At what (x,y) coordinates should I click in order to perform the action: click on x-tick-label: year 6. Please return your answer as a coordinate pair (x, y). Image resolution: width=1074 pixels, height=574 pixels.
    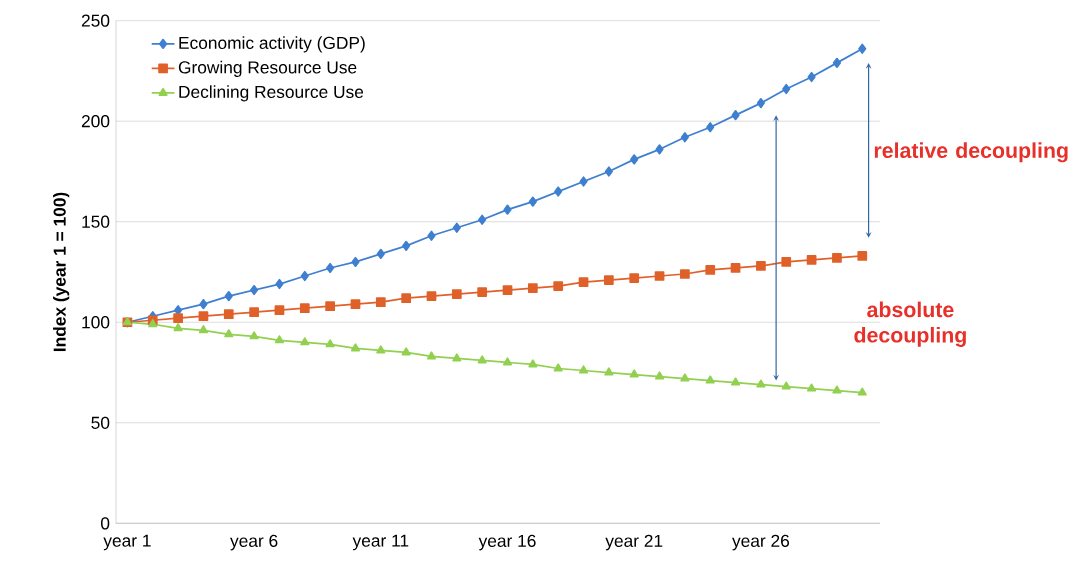
    Looking at the image, I should click on (254, 542).